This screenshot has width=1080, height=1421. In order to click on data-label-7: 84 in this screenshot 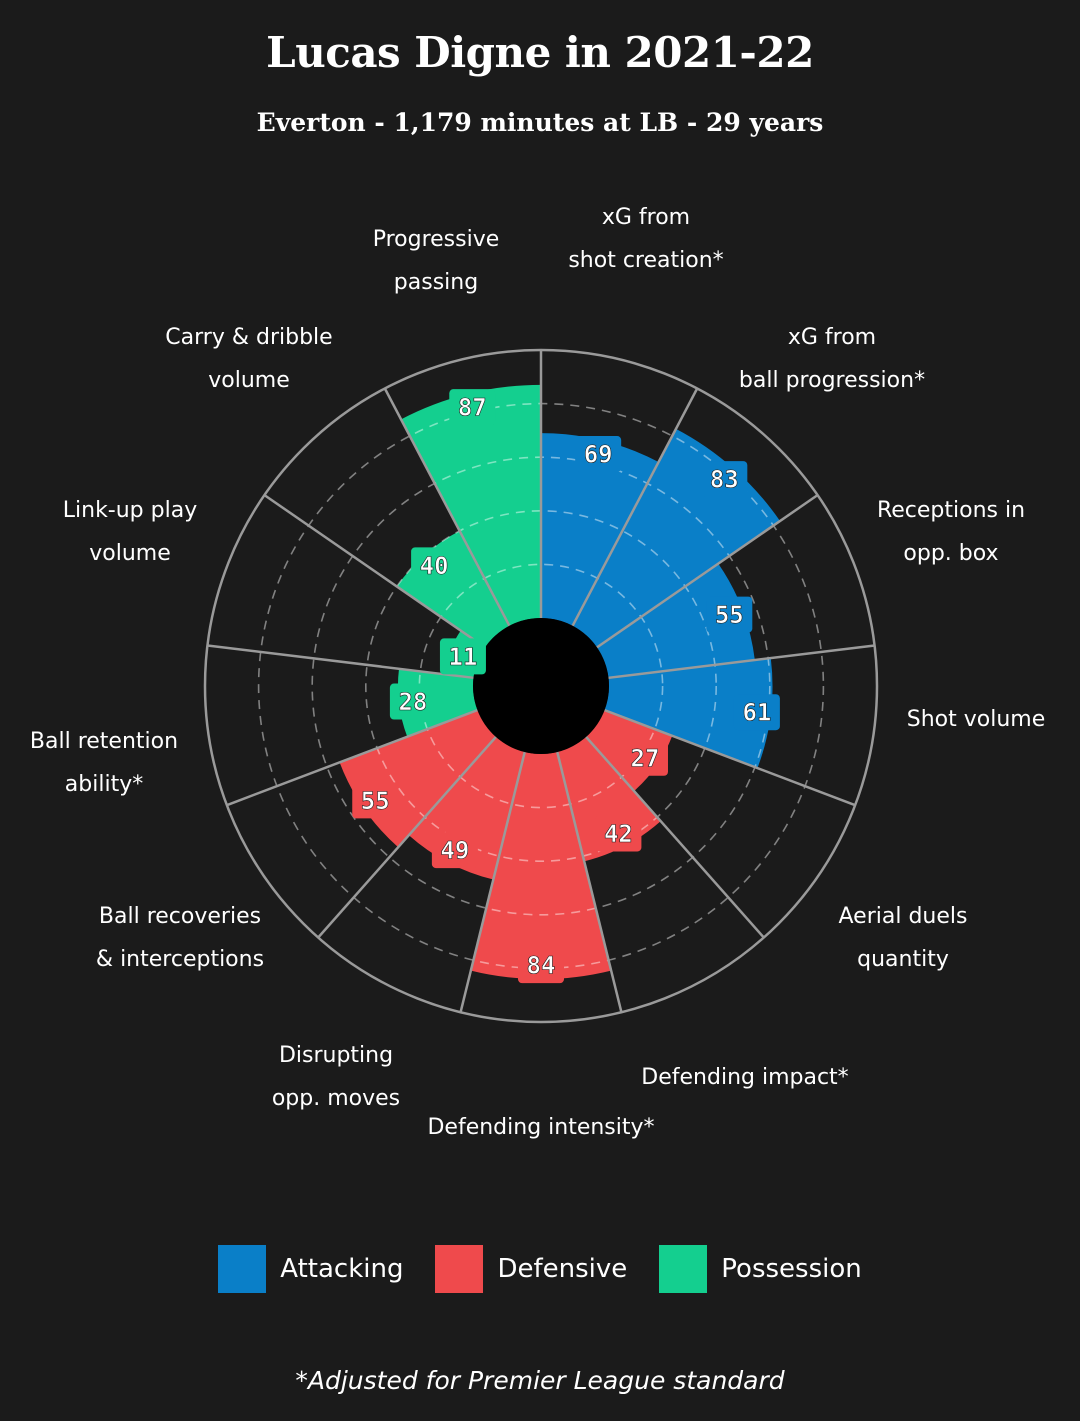, I will do `click(541, 966)`.